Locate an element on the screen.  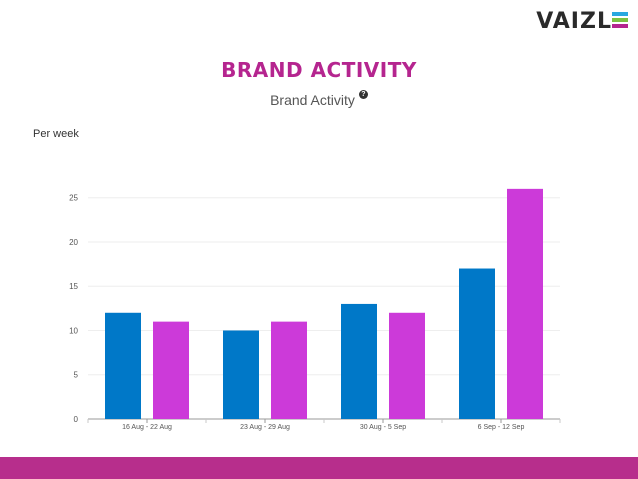
y-tick-label: 10 is located at coordinates (73, 330).